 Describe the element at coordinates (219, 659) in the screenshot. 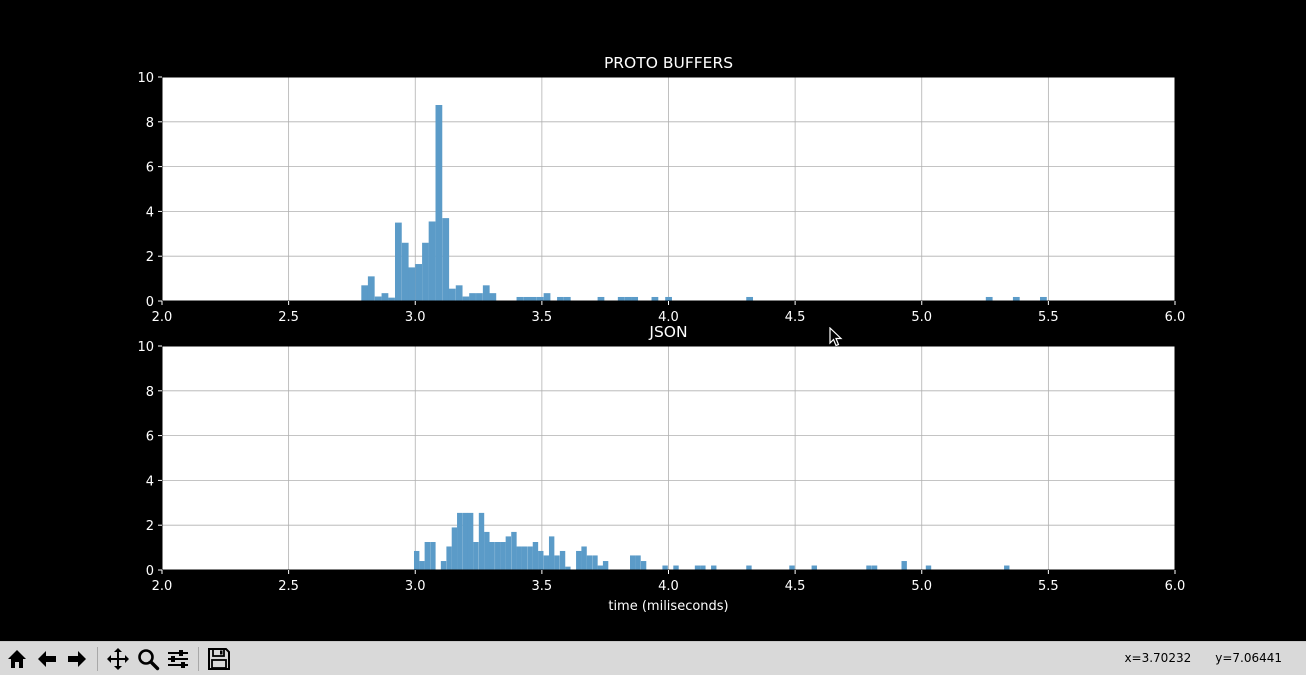

I see `save-button` at that location.